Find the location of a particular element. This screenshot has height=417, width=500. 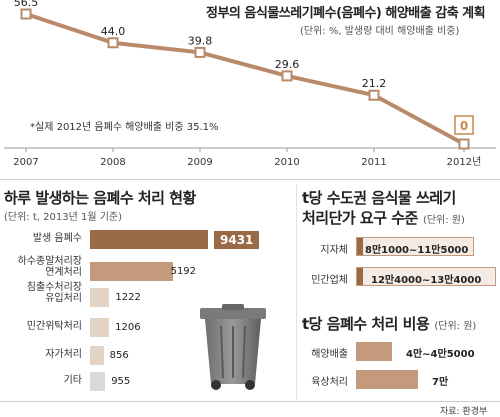

section-divider is located at coordinates (250, 179).